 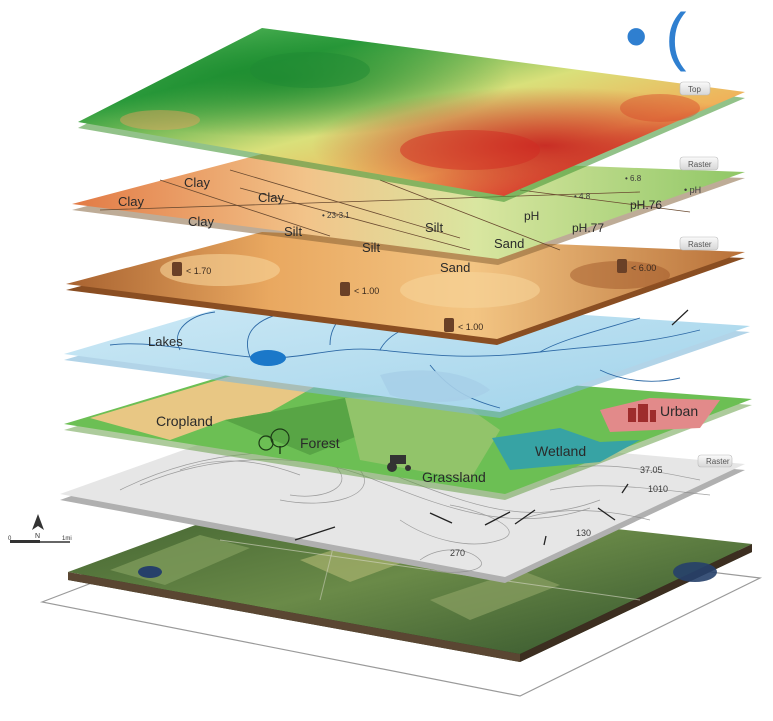 I want to click on landcover-label: Cropland, so click(x=184, y=421).